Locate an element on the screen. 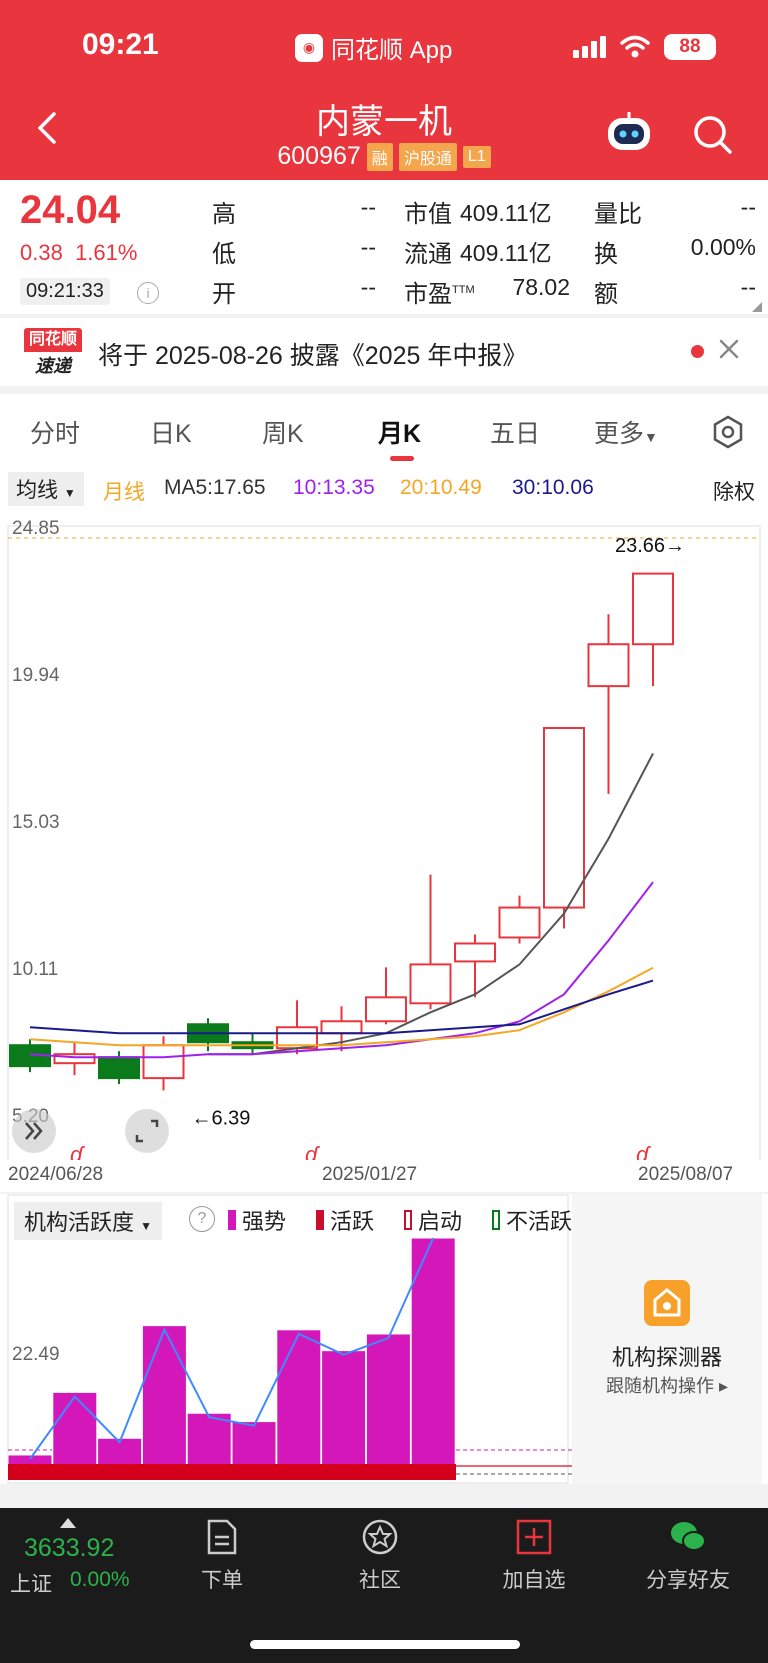 The height and width of the screenshot is (1663, 768). status-icons: 88 is located at coordinates (644, 47).